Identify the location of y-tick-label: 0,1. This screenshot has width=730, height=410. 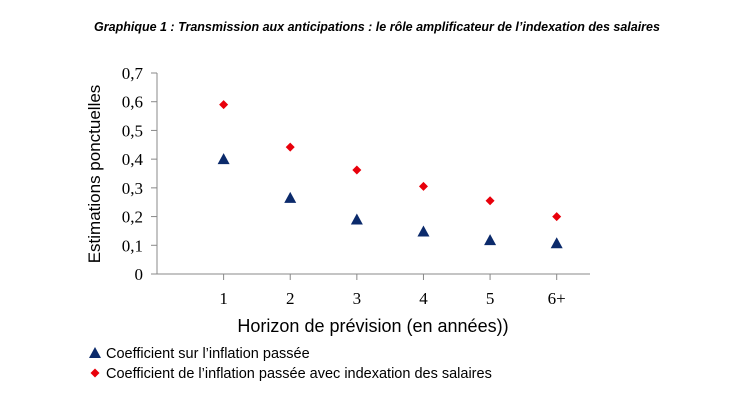
(132, 245).